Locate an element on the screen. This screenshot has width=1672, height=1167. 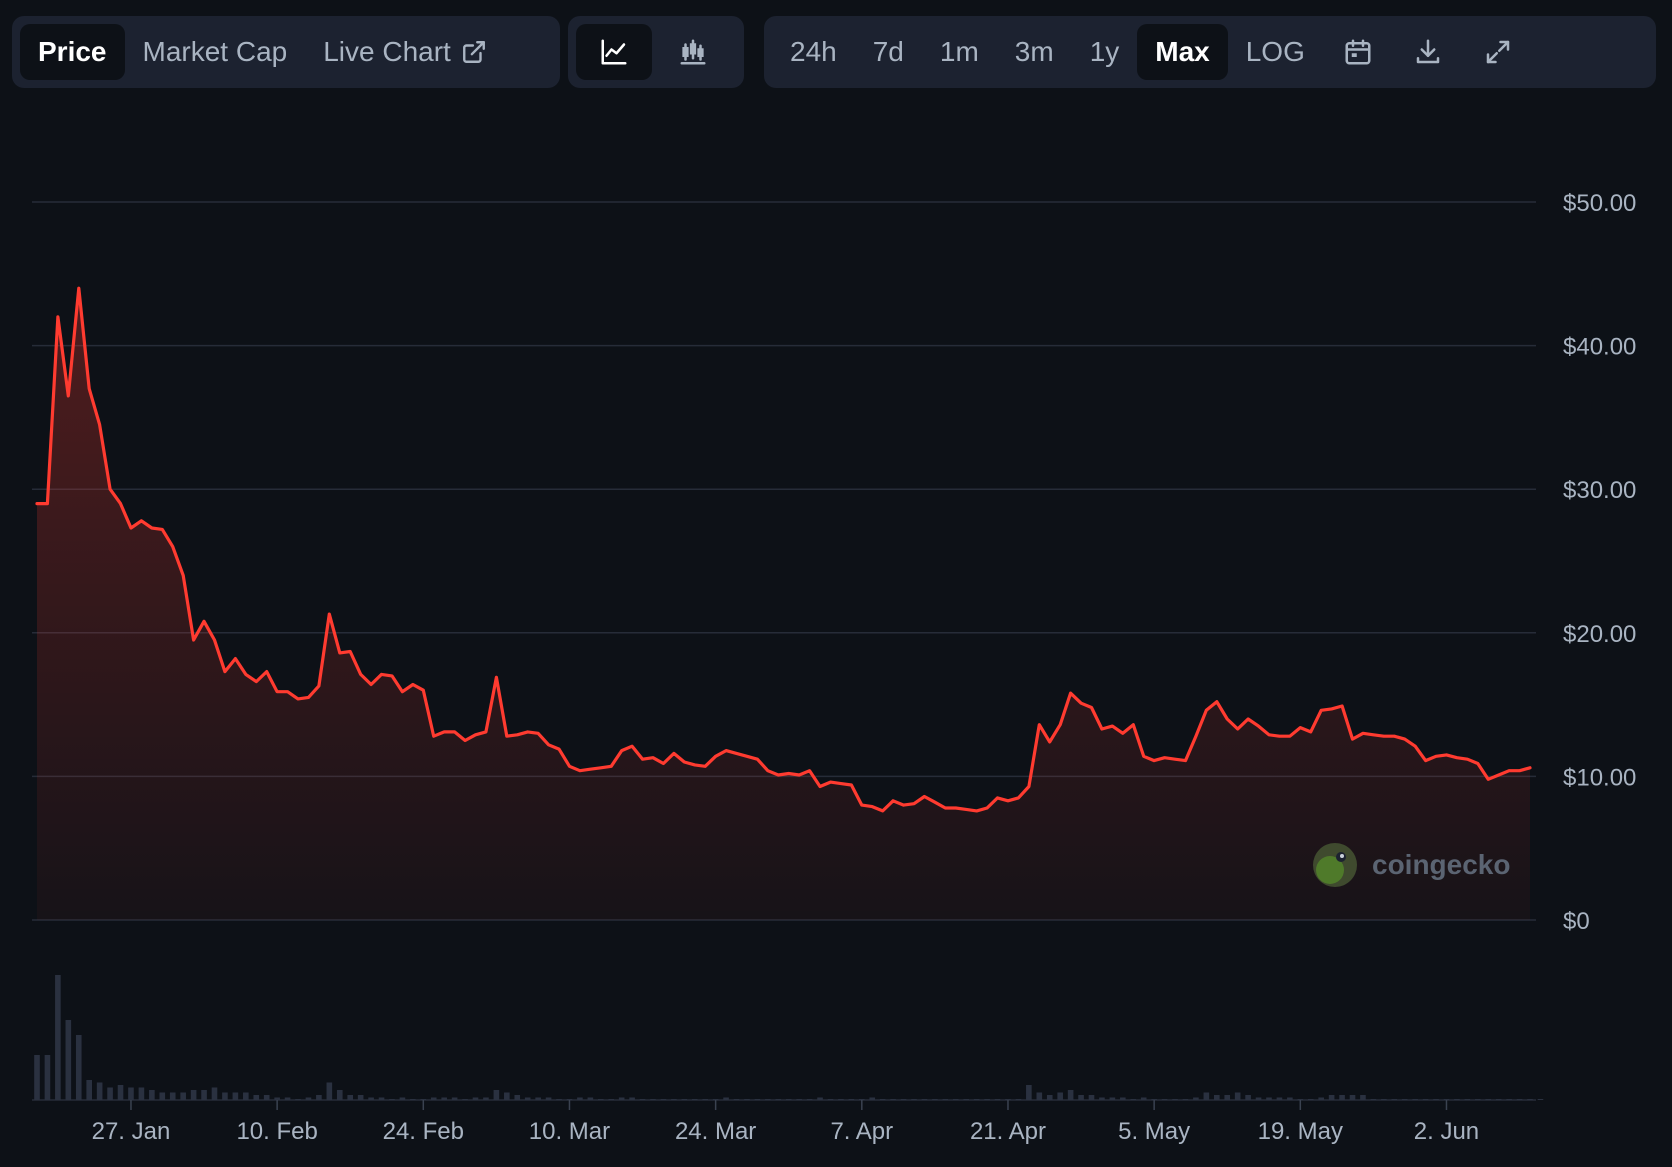
x-tick-label: 2. Jun is located at coordinates (1446, 1131).